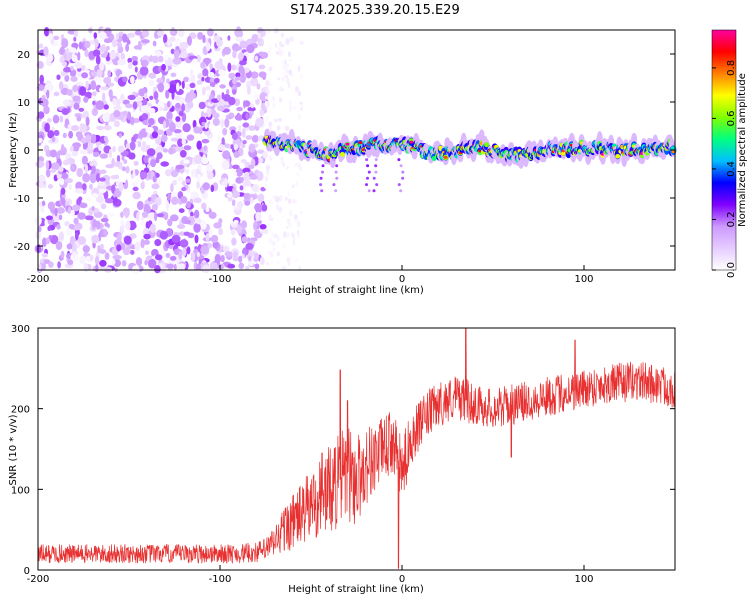 The height and width of the screenshot is (600, 750). Describe the element at coordinates (583, 579) in the screenshot. I see `snr-x-tick-label: 100` at that location.